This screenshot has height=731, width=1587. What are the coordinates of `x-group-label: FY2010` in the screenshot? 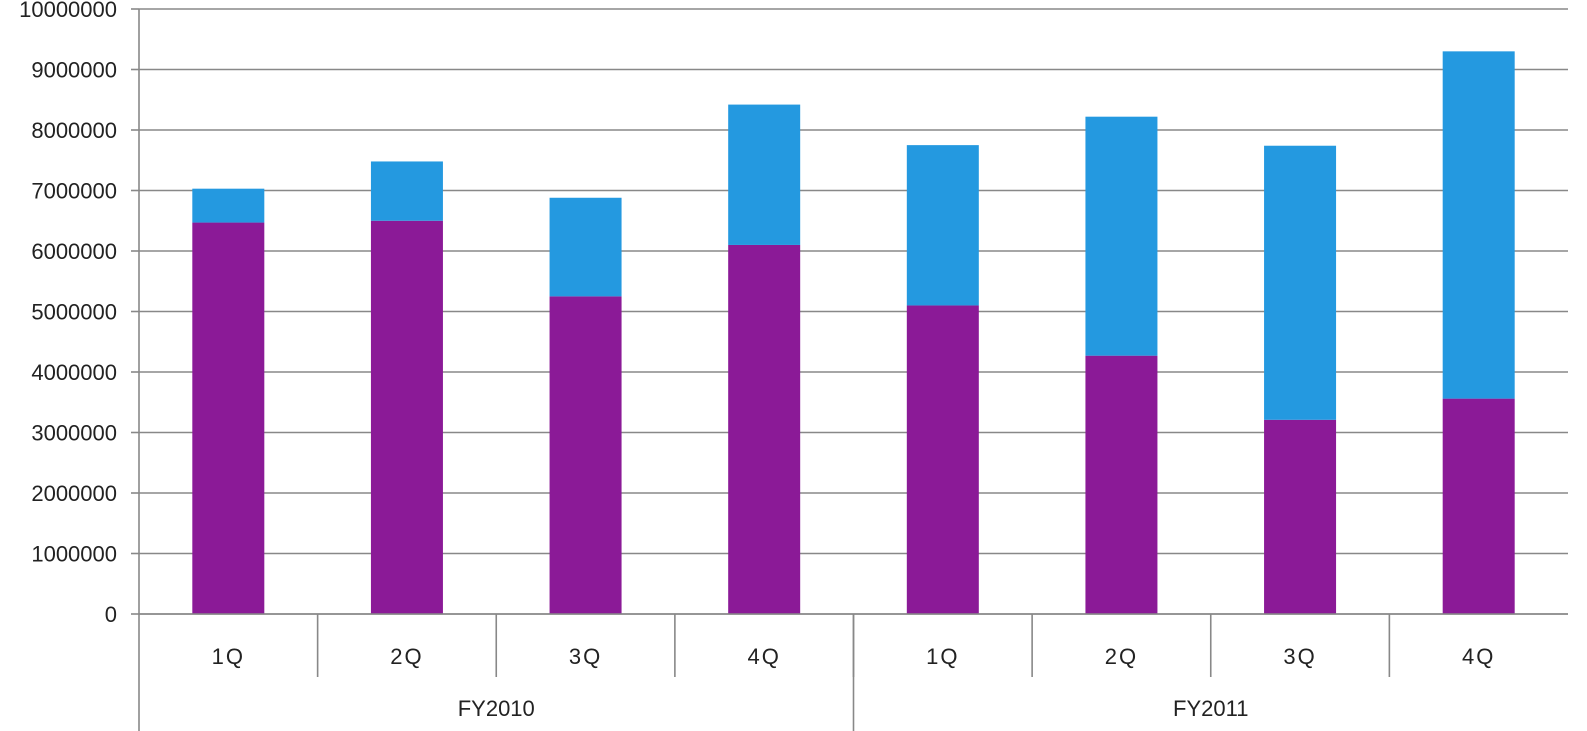 It's located at (496, 708).